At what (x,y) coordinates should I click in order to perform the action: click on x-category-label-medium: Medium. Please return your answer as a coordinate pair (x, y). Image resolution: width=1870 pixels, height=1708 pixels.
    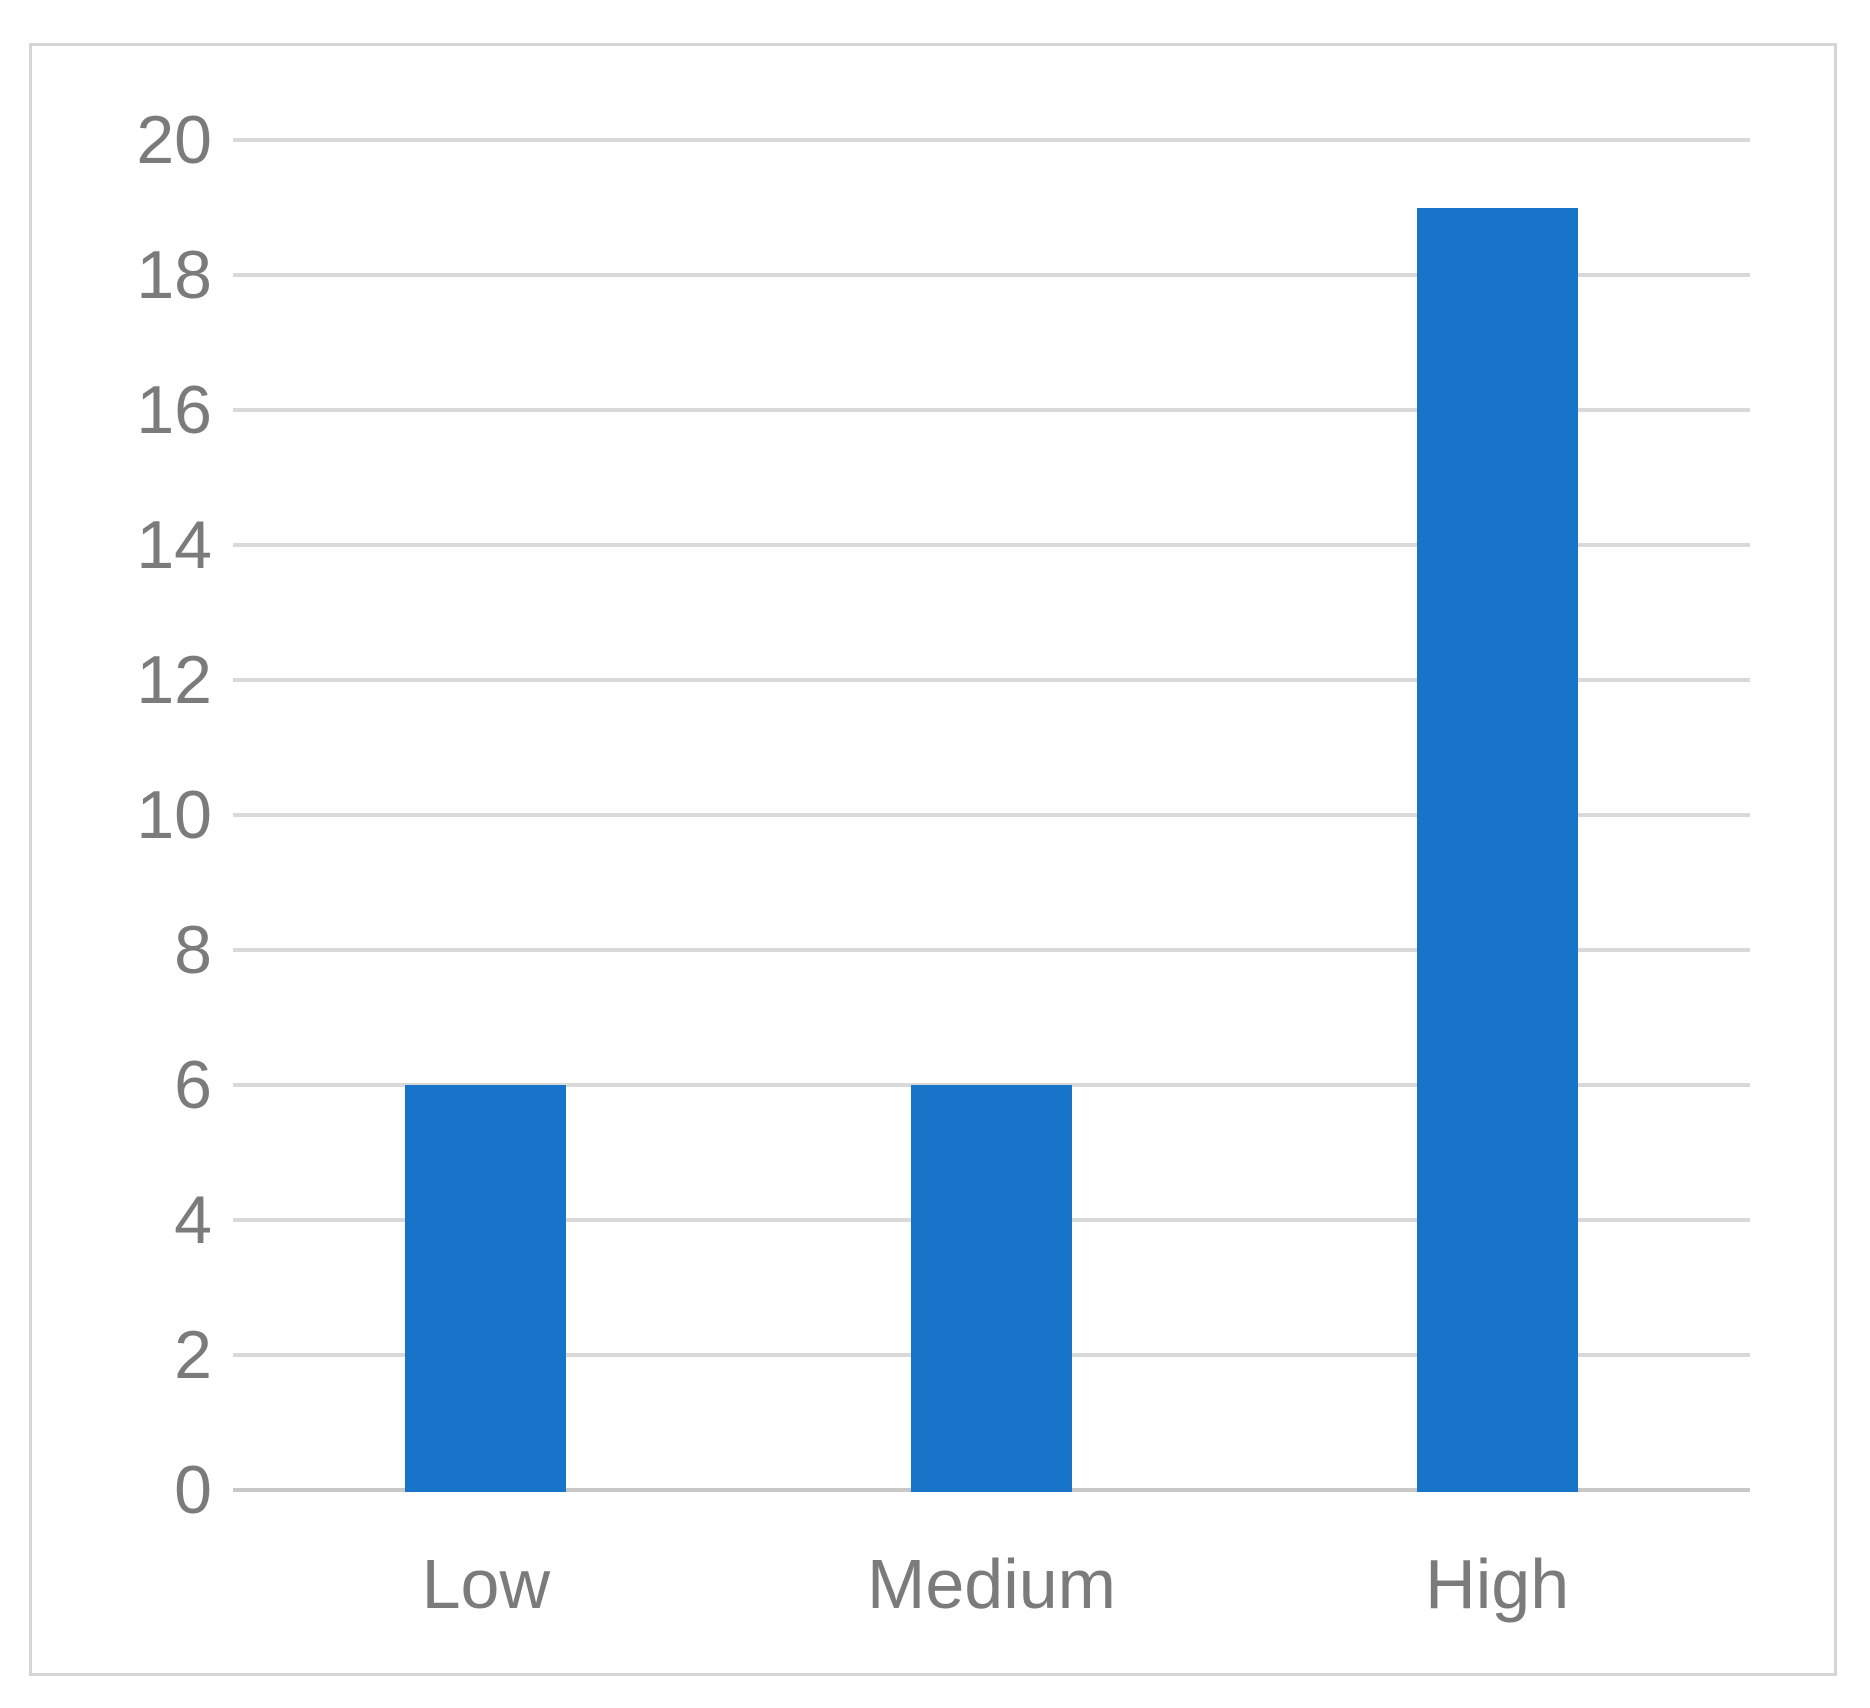
    Looking at the image, I should click on (991, 1584).